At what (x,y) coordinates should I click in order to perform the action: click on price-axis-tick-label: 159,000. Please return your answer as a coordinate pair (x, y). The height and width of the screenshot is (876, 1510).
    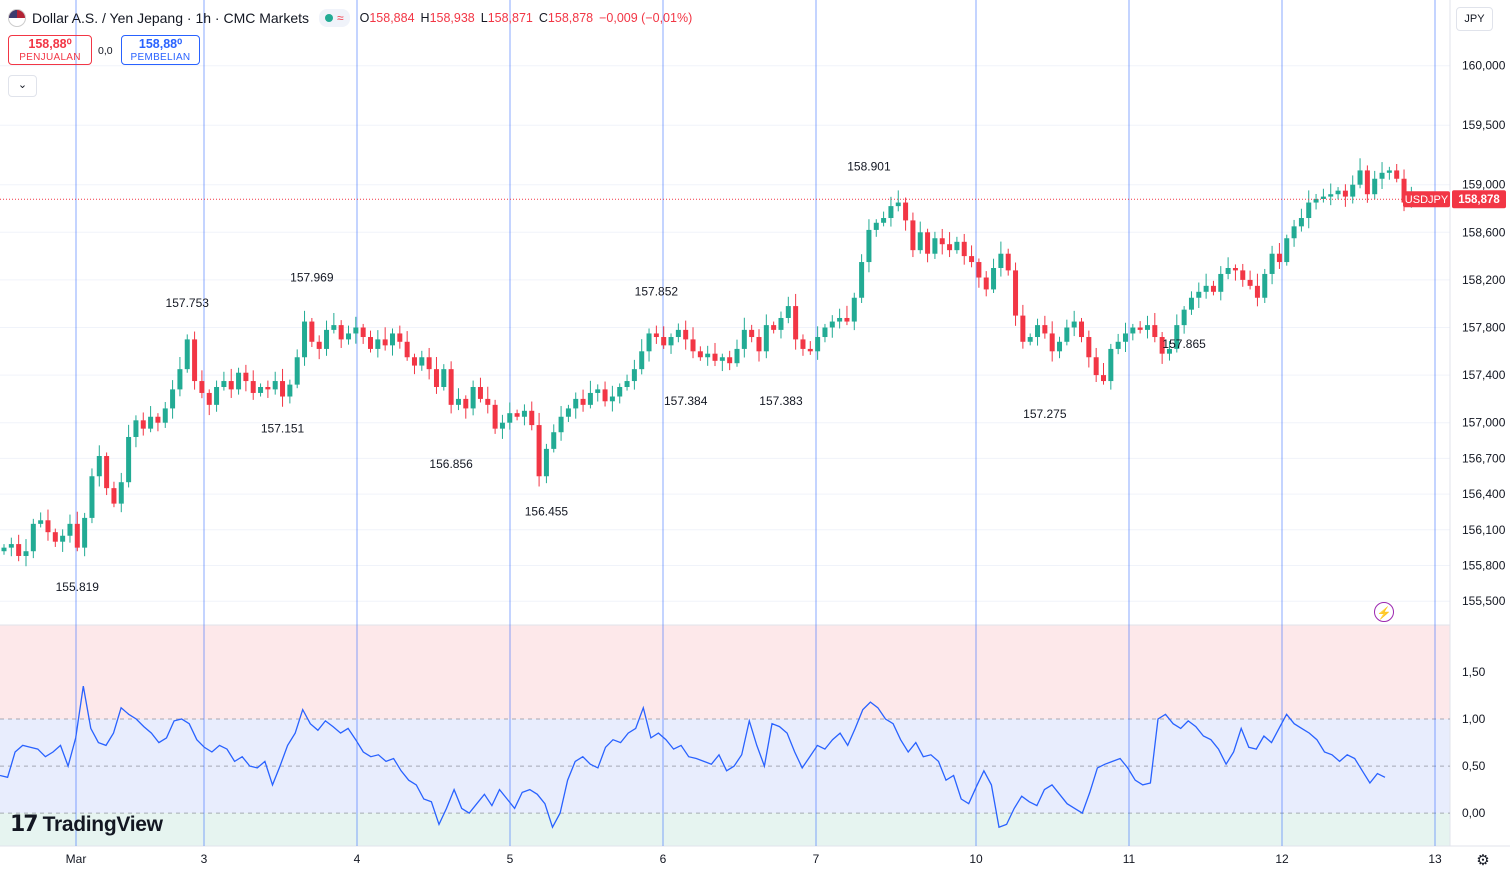
    Looking at the image, I should click on (1484, 185).